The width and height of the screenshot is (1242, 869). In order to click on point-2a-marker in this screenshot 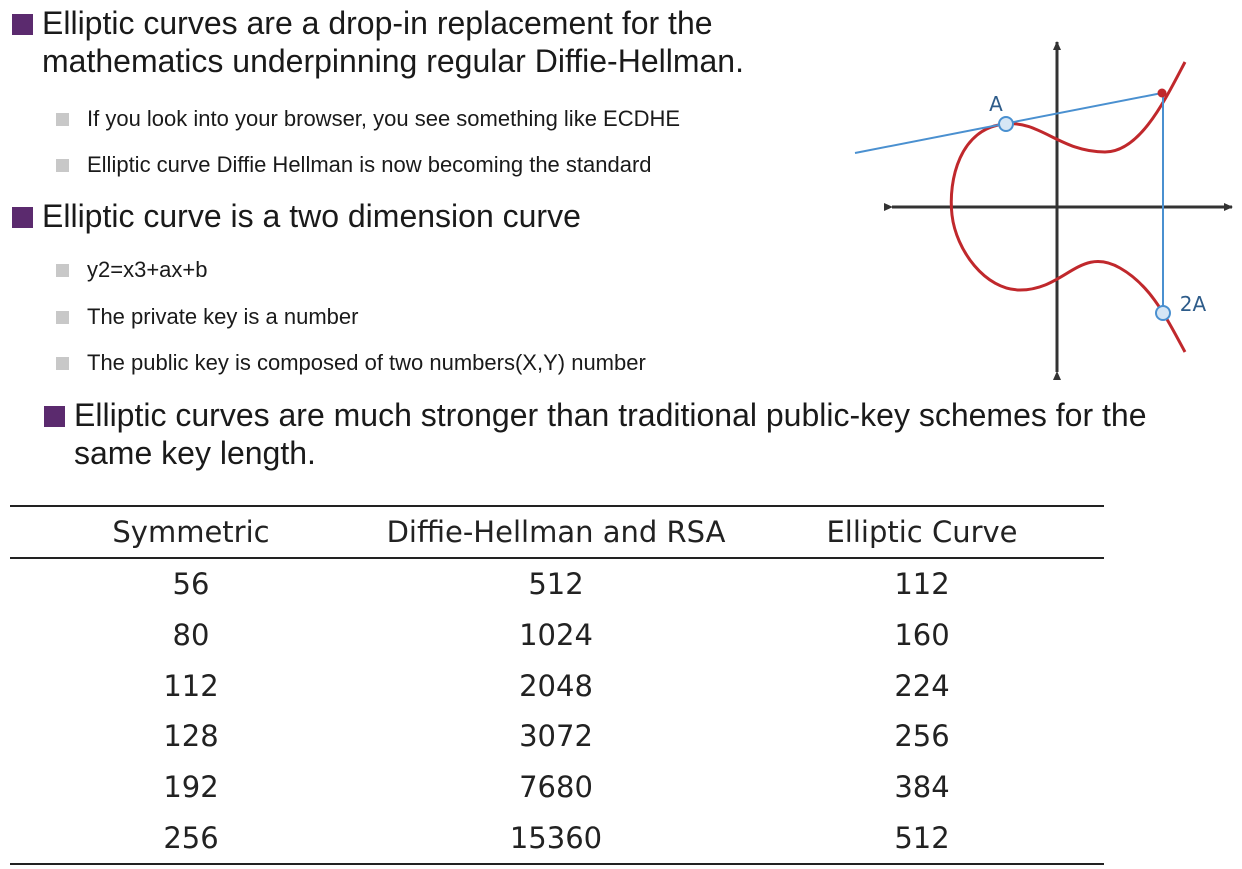, I will do `click(1163, 313)`.